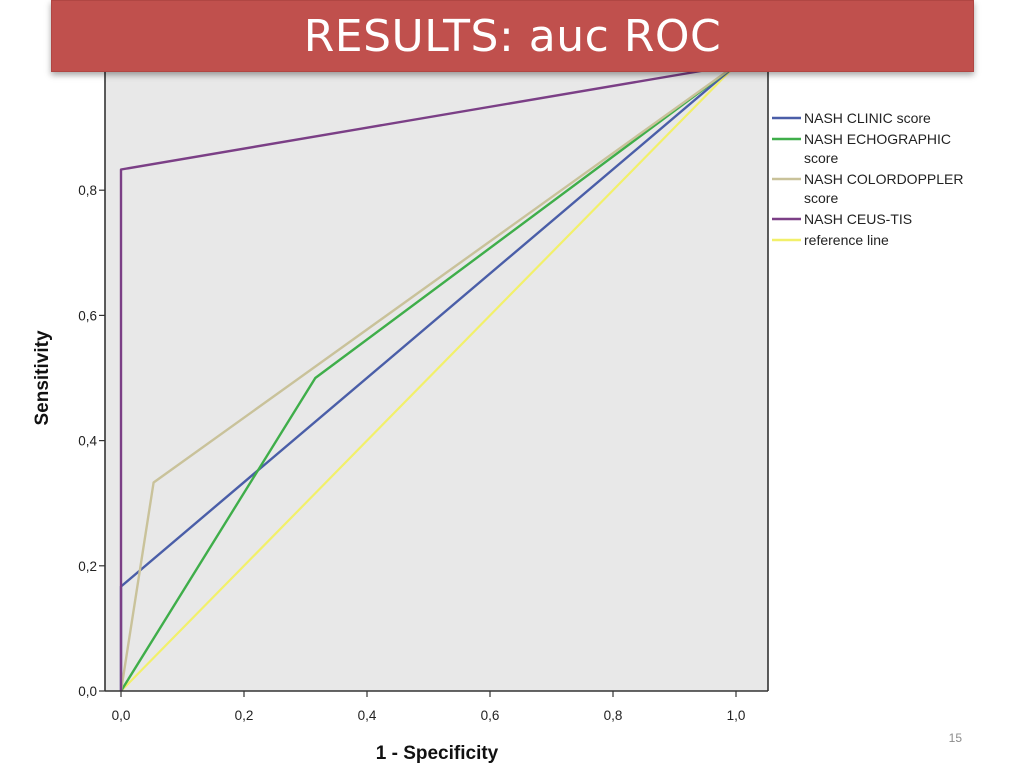  Describe the element at coordinates (955, 738) in the screenshot. I see `page-number: 15` at that location.